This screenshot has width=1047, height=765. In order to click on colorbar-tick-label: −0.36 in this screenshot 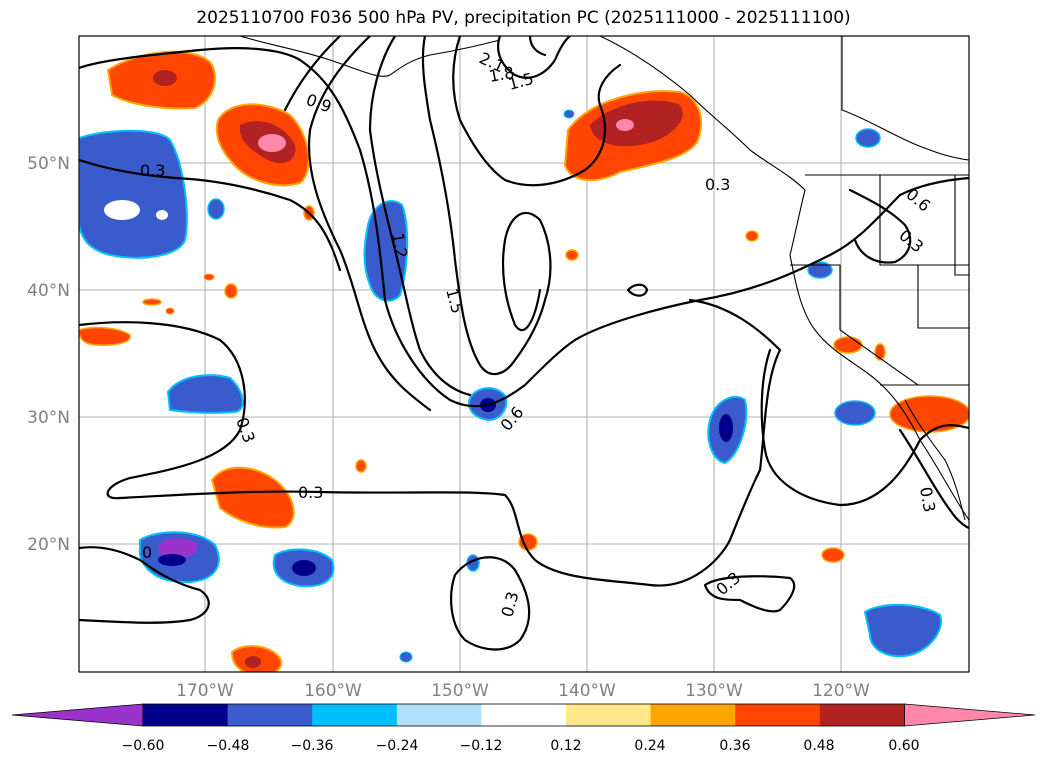, I will do `click(312, 746)`.